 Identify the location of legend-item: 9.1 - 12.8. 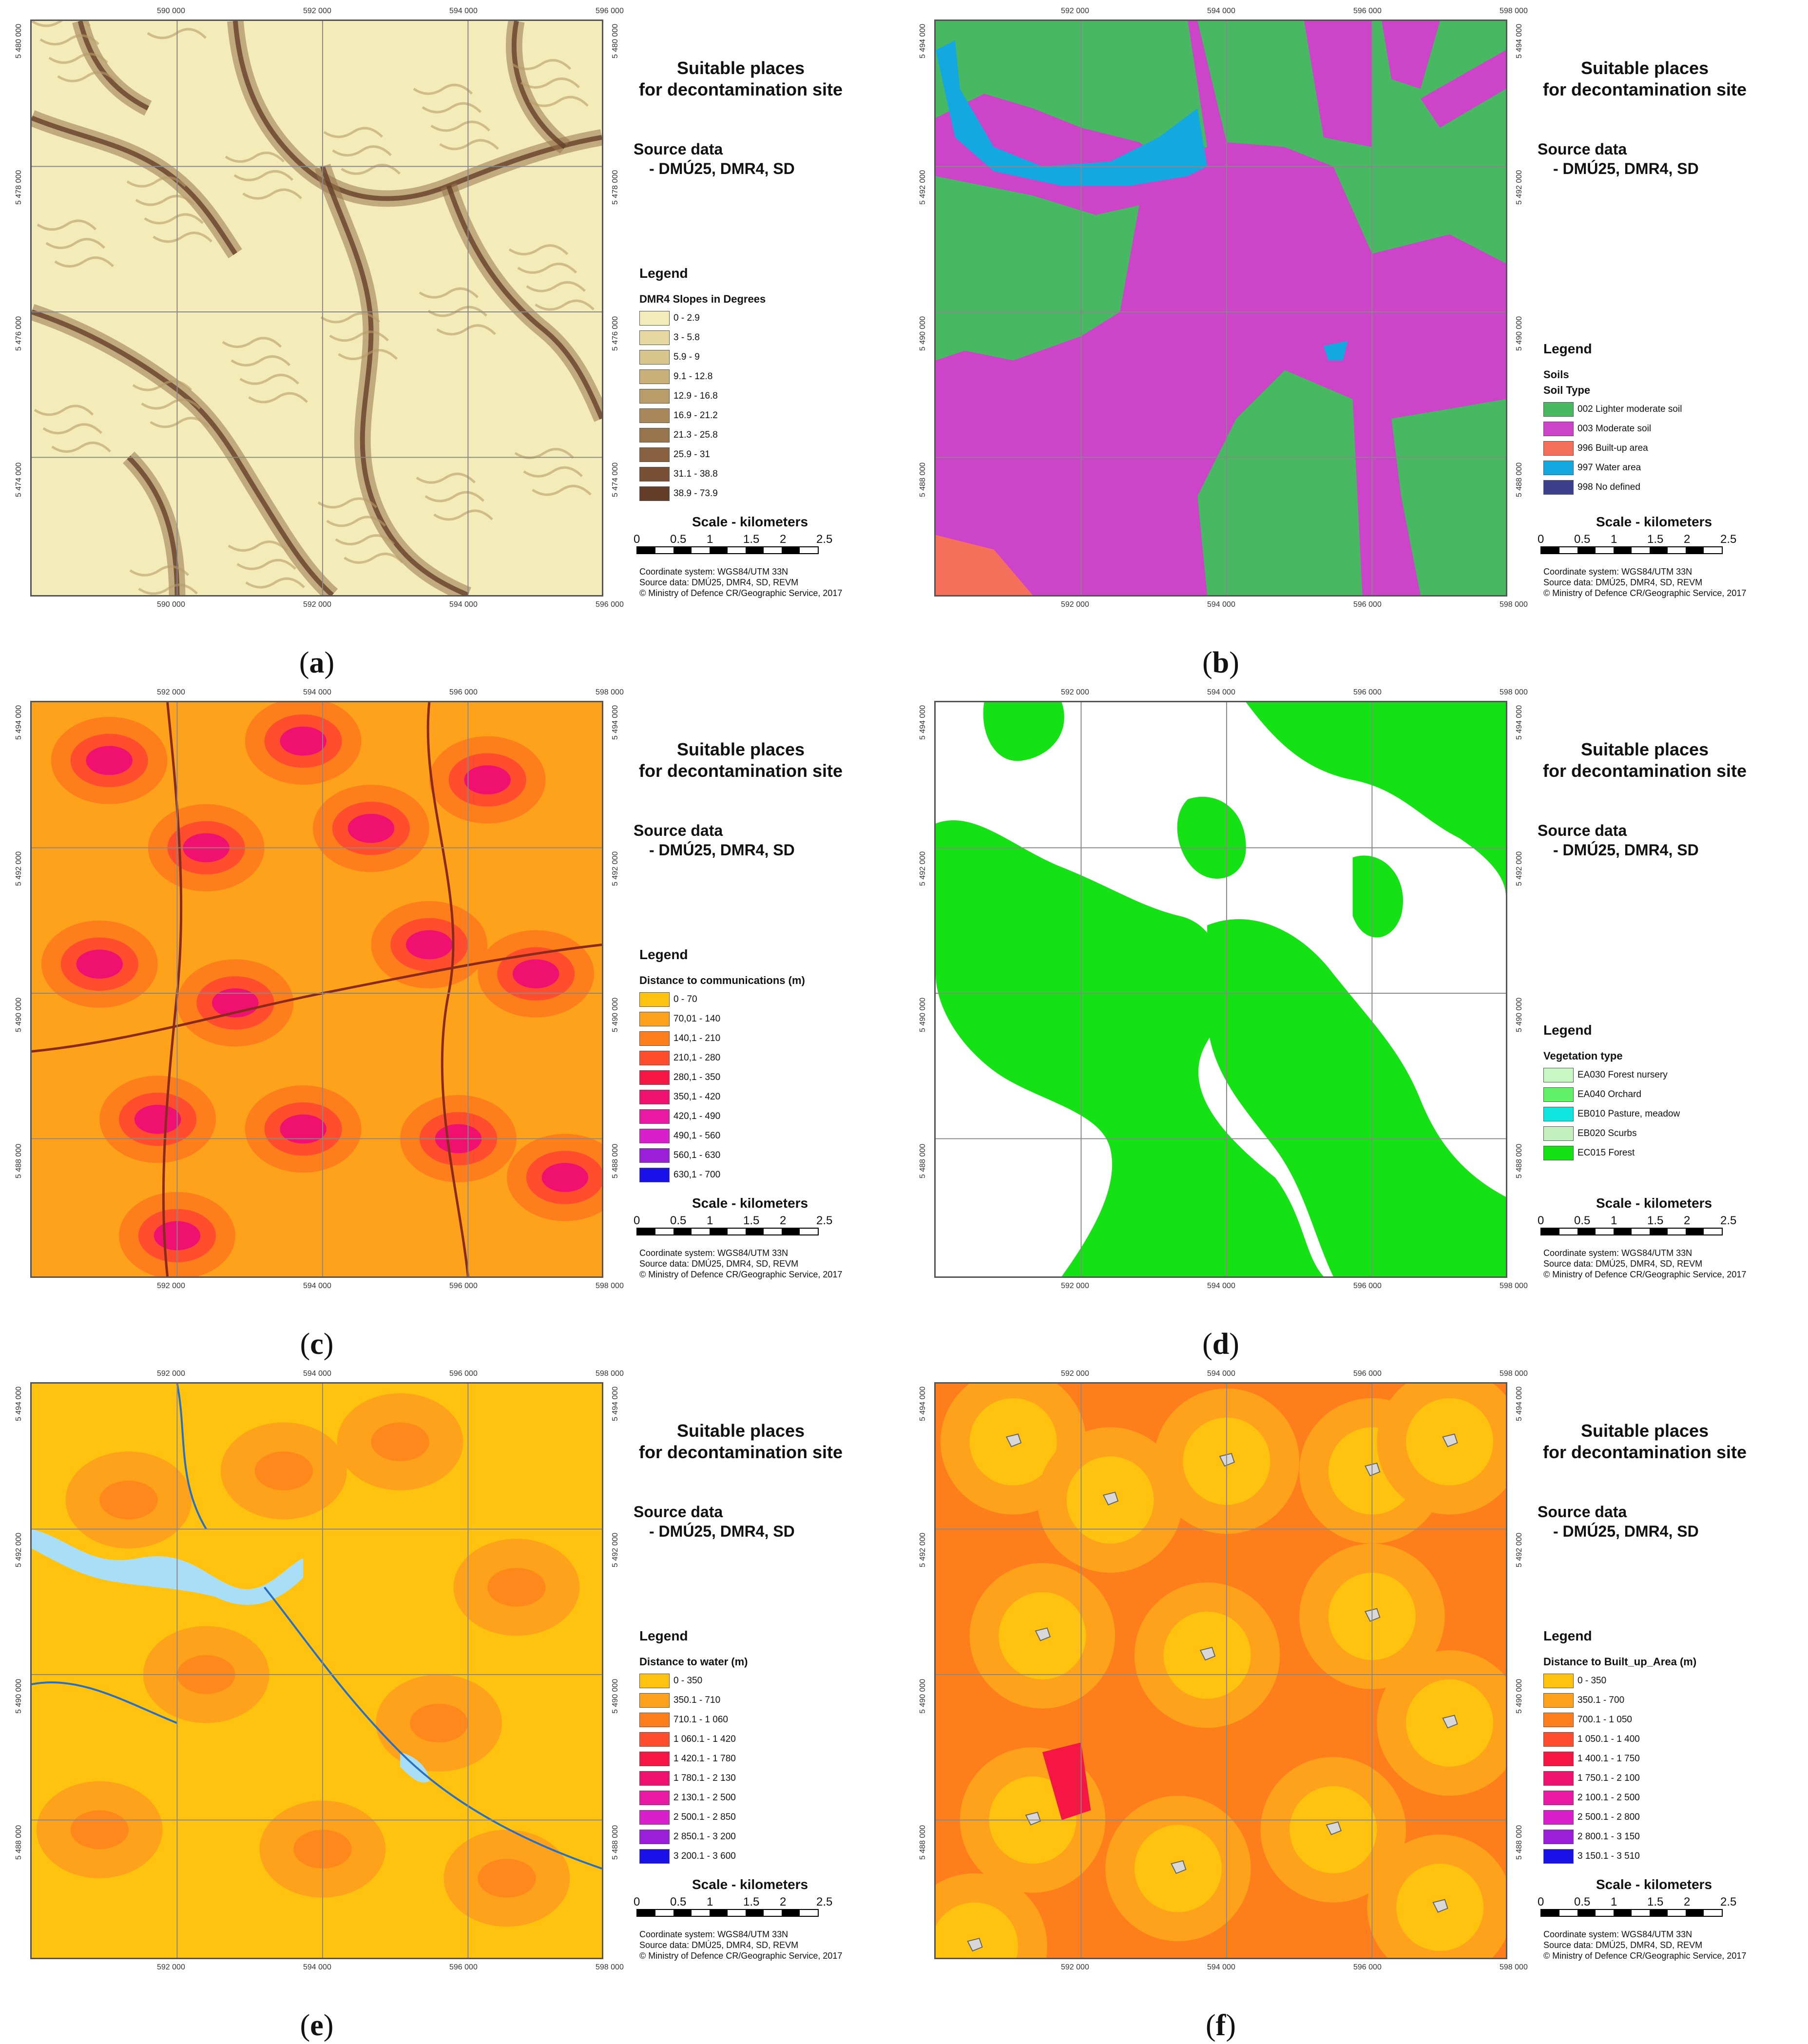
(702, 376).